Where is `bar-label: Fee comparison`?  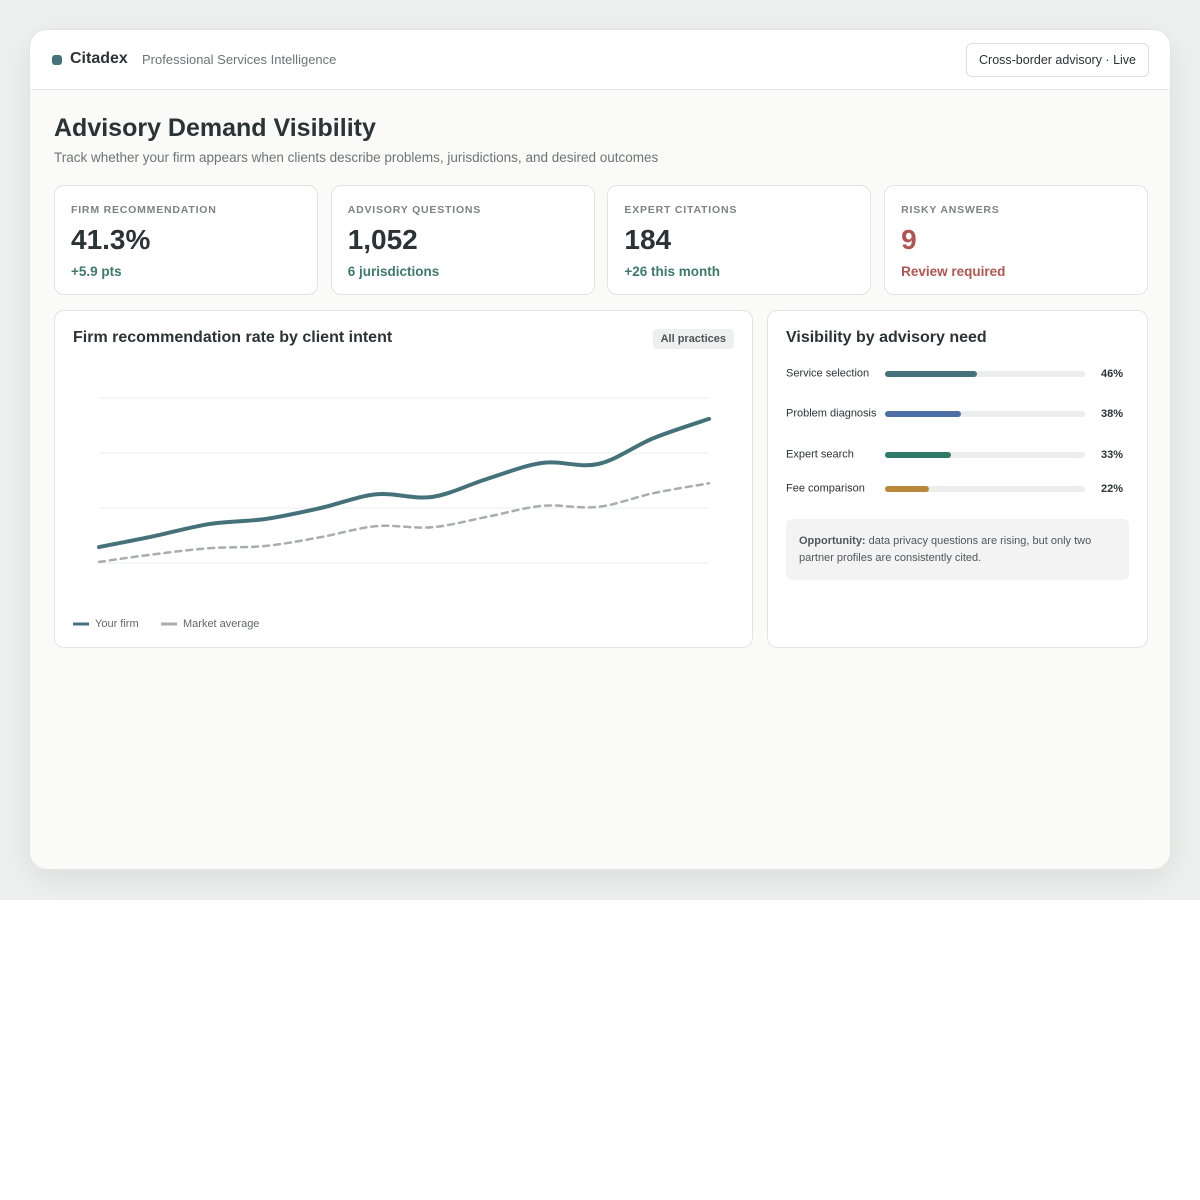 bar-label: Fee comparison is located at coordinates (825, 488).